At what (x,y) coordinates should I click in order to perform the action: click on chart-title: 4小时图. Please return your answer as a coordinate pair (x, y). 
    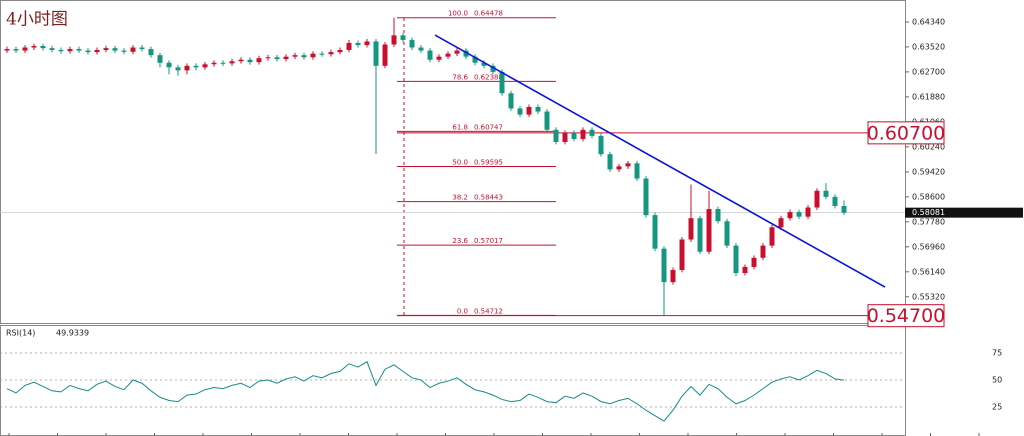
    Looking at the image, I should click on (37, 20).